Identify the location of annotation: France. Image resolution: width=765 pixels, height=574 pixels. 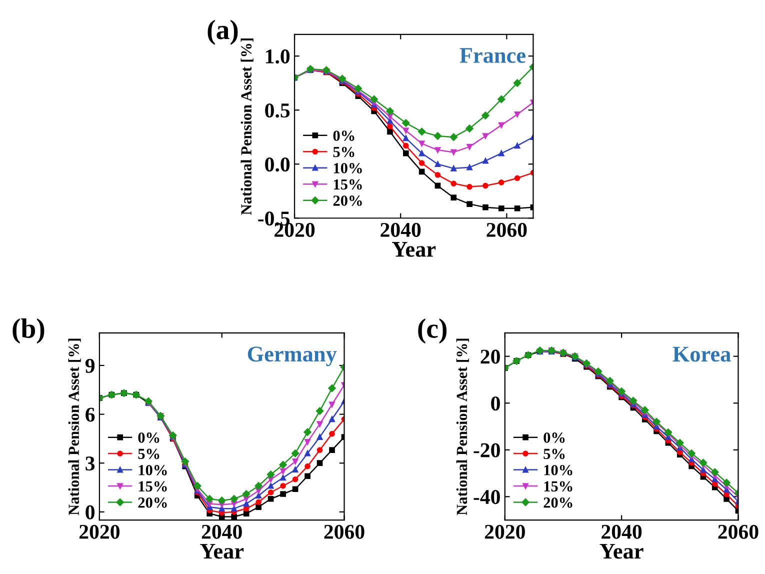
(493, 55).